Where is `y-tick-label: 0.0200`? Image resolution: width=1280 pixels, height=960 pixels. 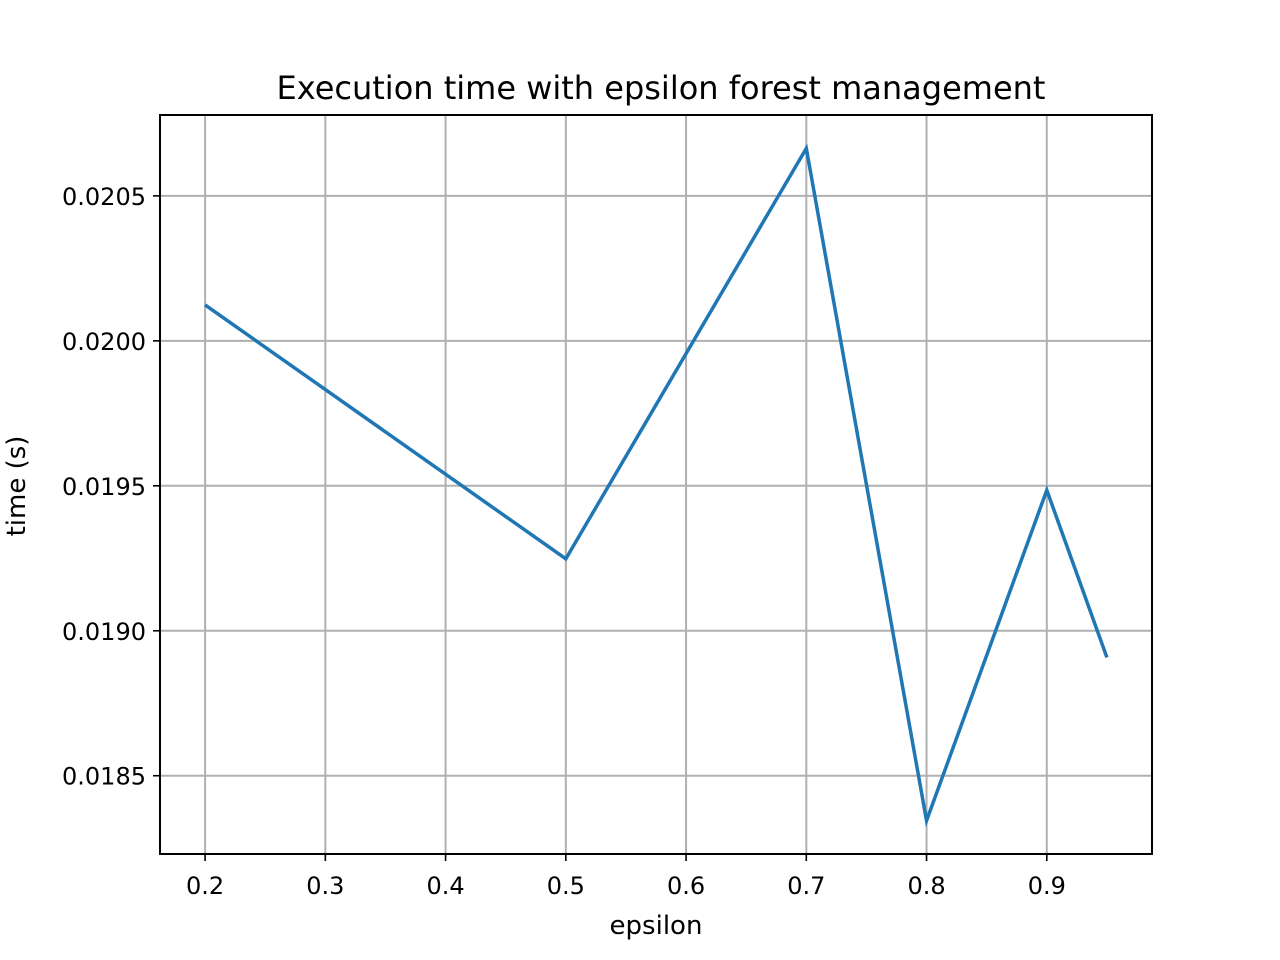
y-tick-label: 0.0200 is located at coordinates (104, 342).